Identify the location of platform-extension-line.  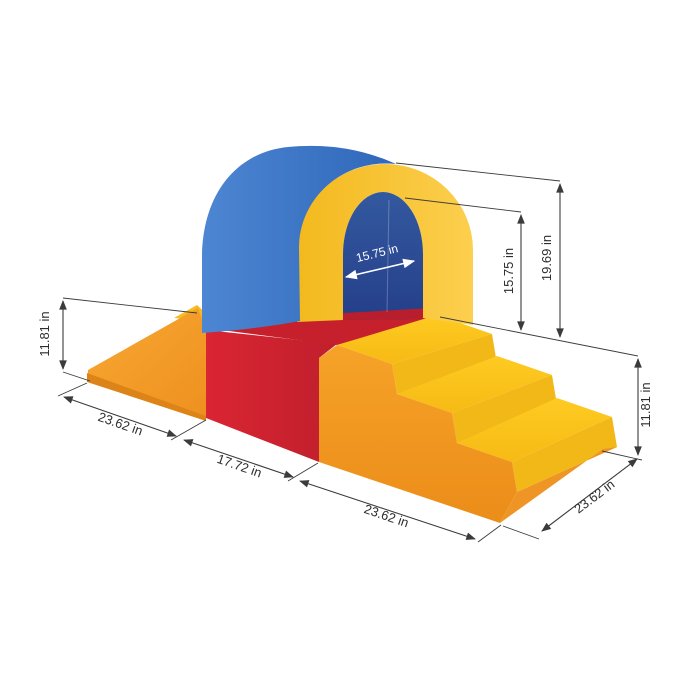
(539, 336).